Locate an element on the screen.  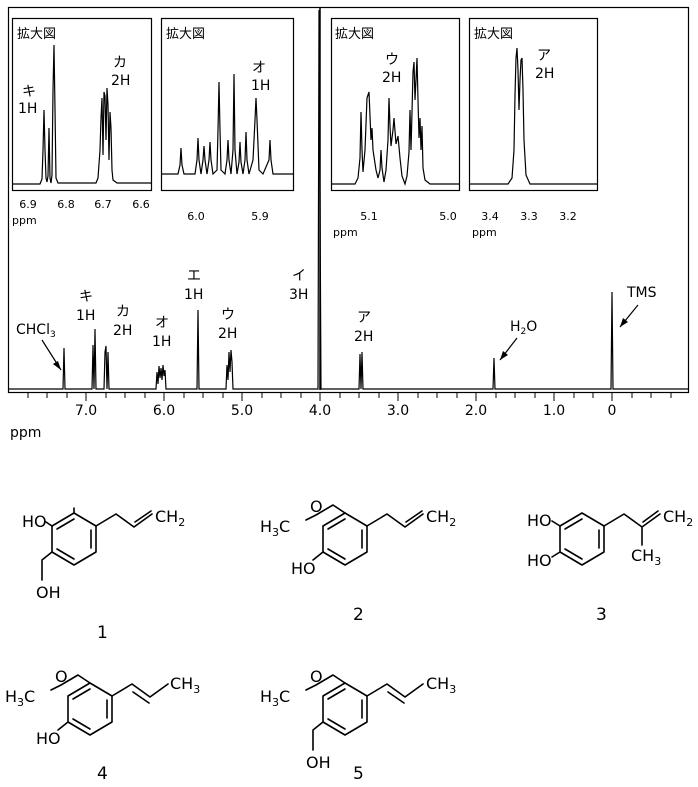
inset-2: 拡大図 オ 1H 6.0 5.9 is located at coordinates (227, 120).